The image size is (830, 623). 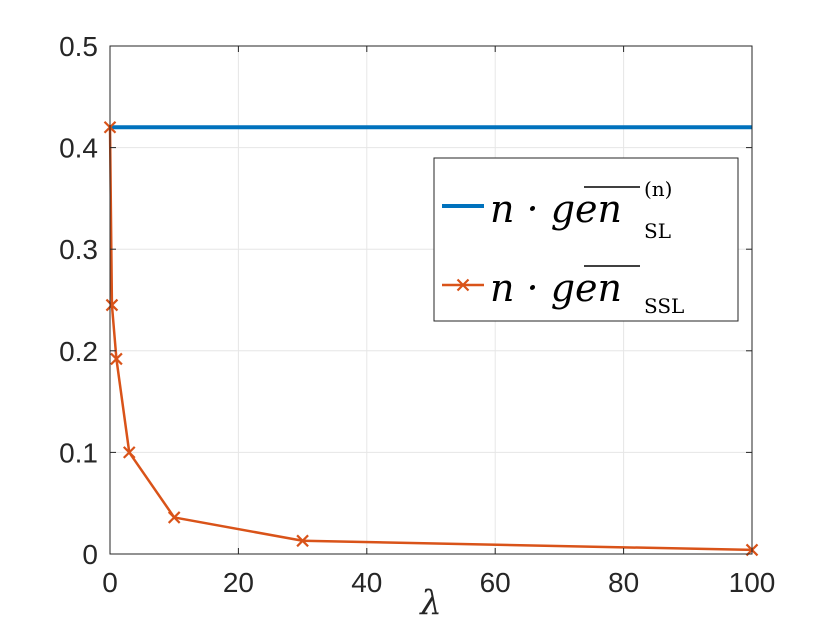 I want to click on x-tick-label: 100, so click(x=752, y=582).